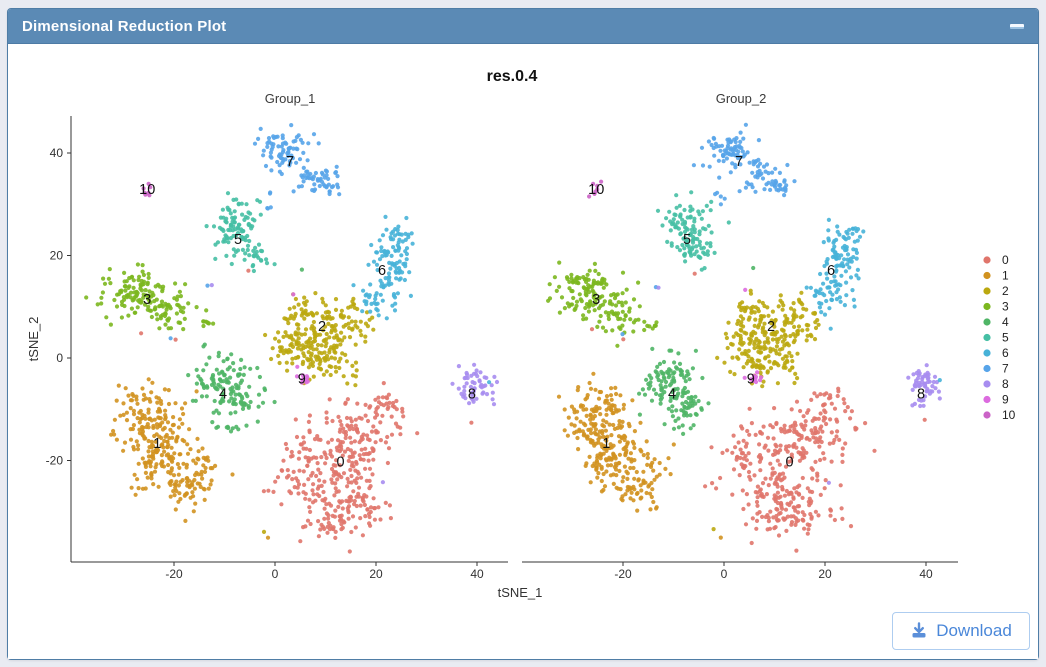 The width and height of the screenshot is (1046, 667). I want to click on legend-item-5: 5, so click(996, 338).